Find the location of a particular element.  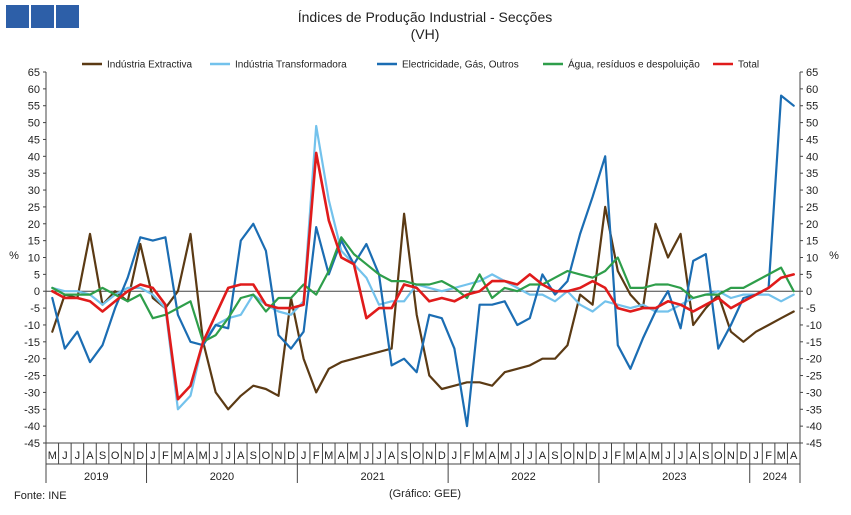

y-tick-label-left: -30 is located at coordinates (32, 393).